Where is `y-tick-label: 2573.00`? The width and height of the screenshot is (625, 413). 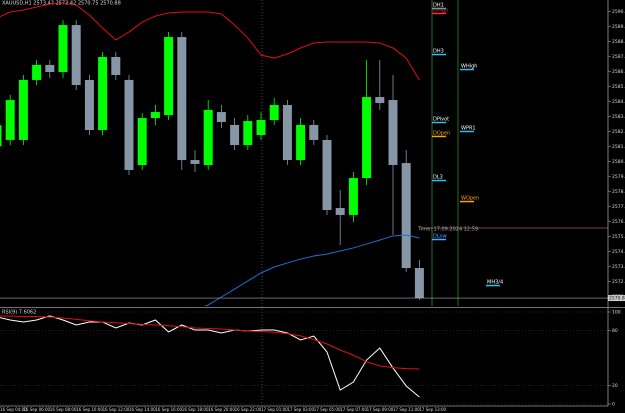
y-tick-label: 2573.00 is located at coordinates (618, 267).